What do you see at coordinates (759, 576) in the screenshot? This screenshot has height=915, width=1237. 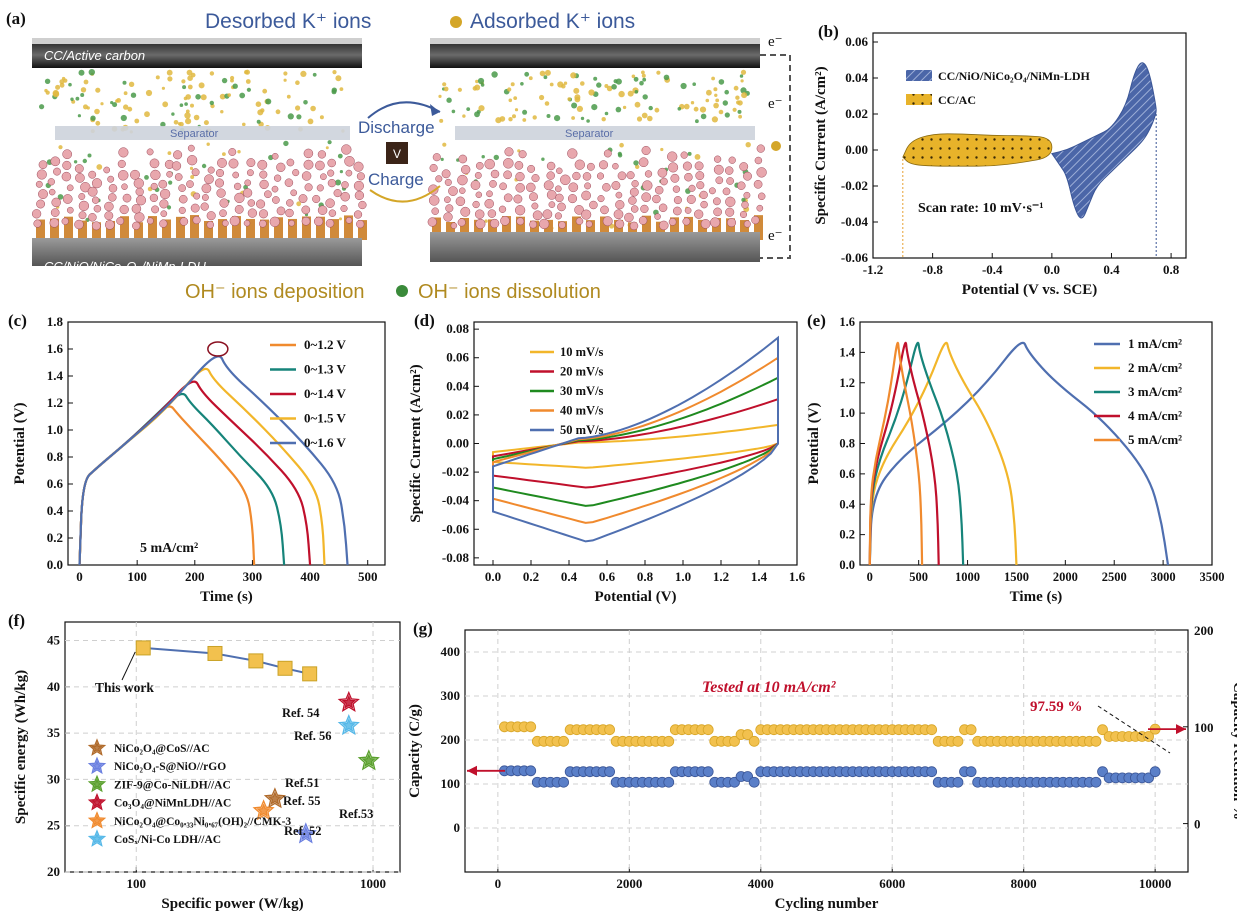 I see `x-tick-label: 1.4` at bounding box center [759, 576].